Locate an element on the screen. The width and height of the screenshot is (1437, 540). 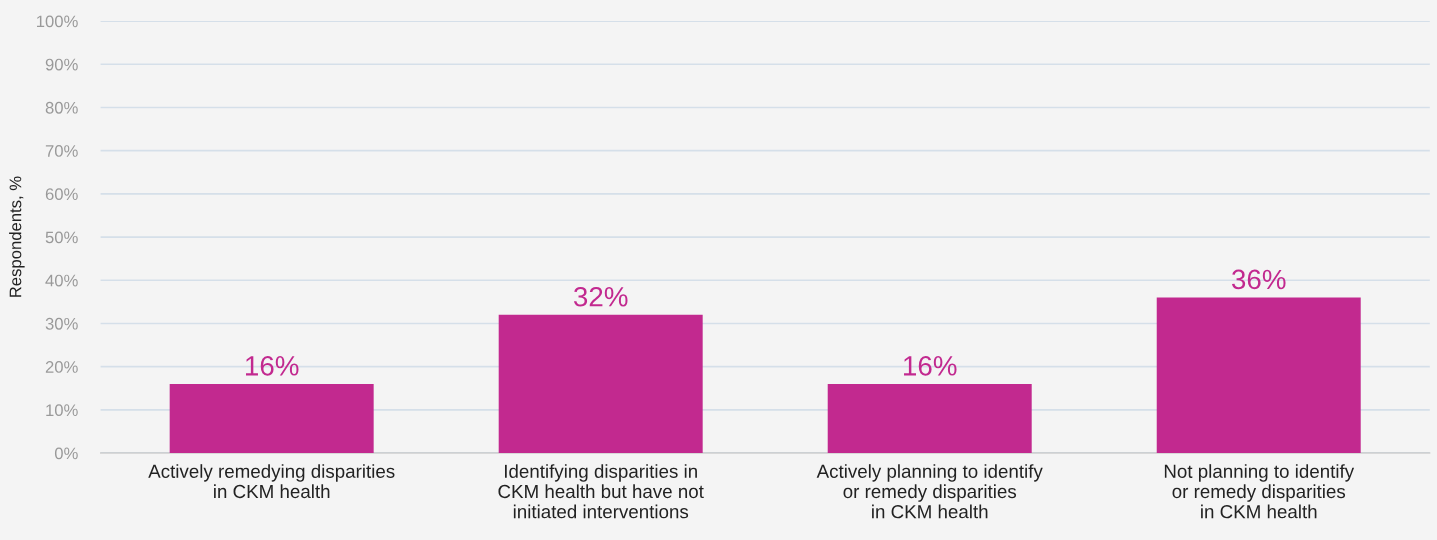
y-tick-label: 50% is located at coordinates (61, 237).